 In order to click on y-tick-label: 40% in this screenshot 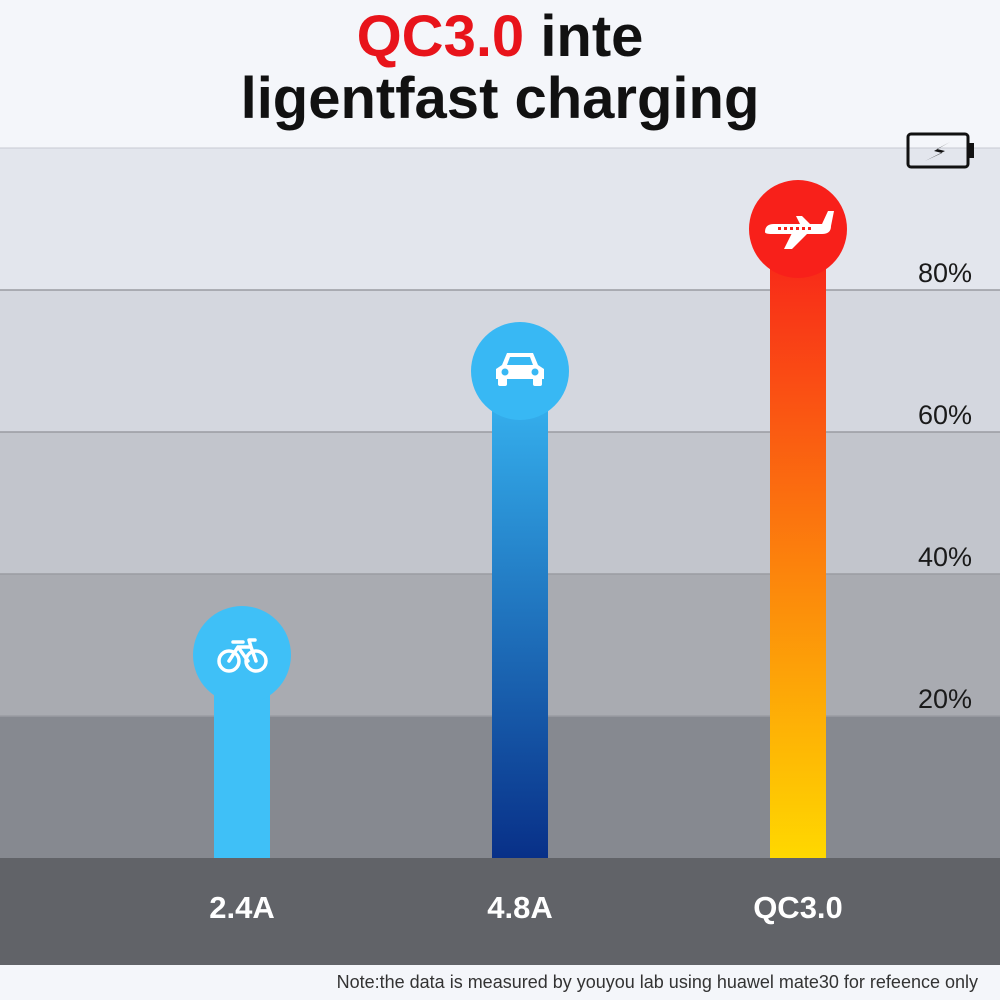, I will do `click(945, 557)`.